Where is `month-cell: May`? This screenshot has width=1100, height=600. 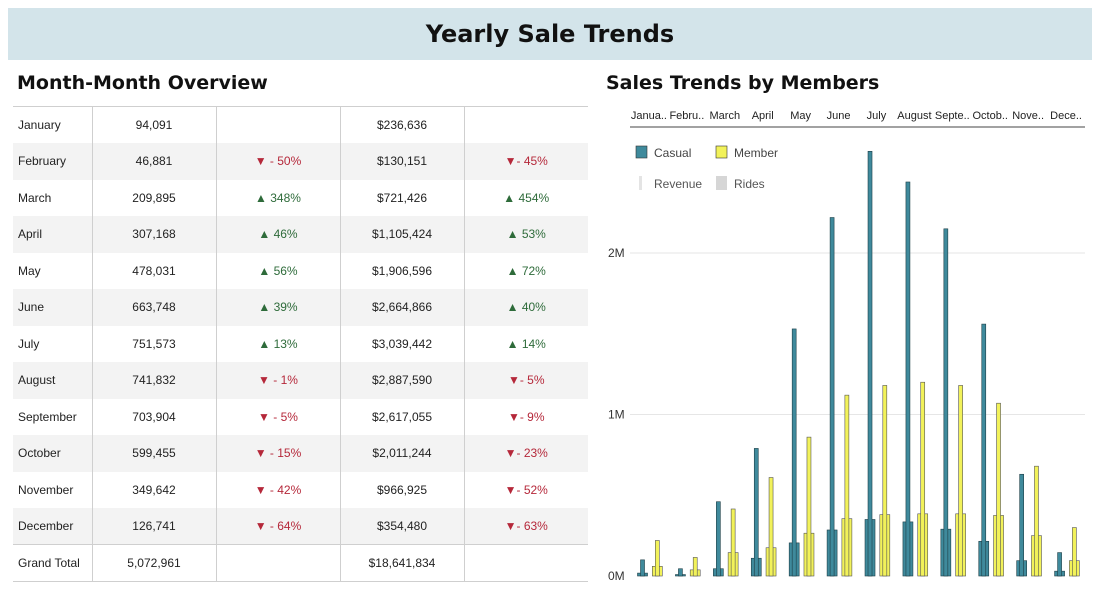 month-cell: May is located at coordinates (29, 270).